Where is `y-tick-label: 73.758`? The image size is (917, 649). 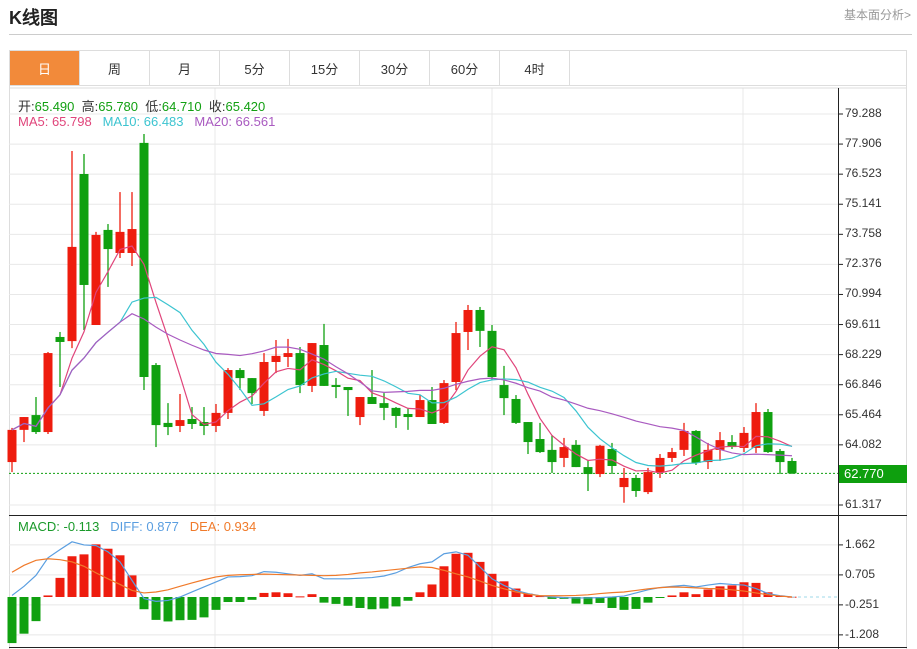
y-tick-label: 73.758 is located at coordinates (863, 233).